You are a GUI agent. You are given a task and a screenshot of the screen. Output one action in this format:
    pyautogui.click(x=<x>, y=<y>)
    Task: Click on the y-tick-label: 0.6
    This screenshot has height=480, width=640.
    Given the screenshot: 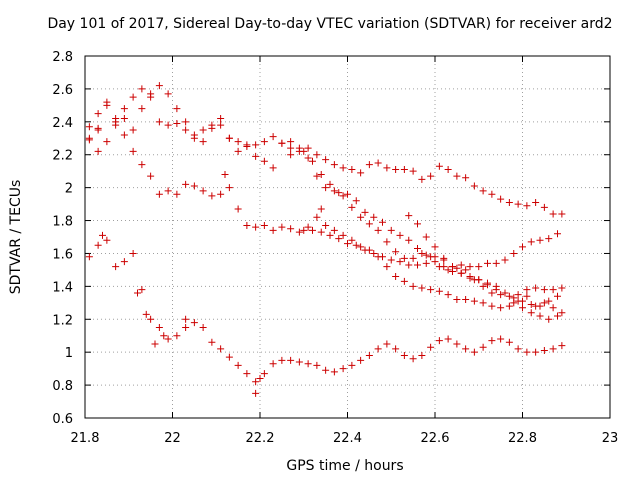 What is the action you would take?
    pyautogui.click(x=62, y=419)
    